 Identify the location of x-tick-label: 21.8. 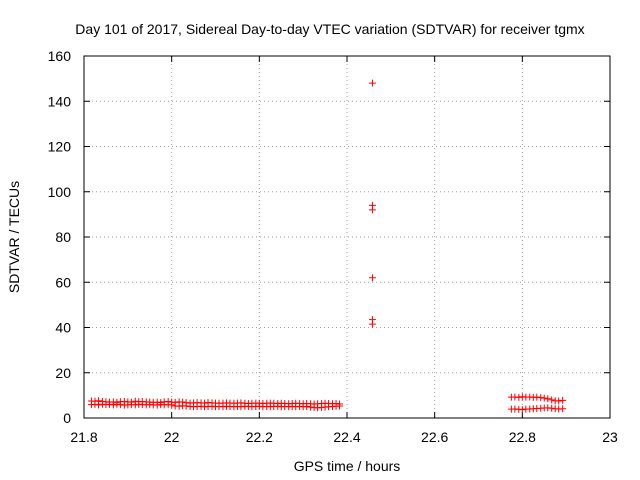
(83, 437).